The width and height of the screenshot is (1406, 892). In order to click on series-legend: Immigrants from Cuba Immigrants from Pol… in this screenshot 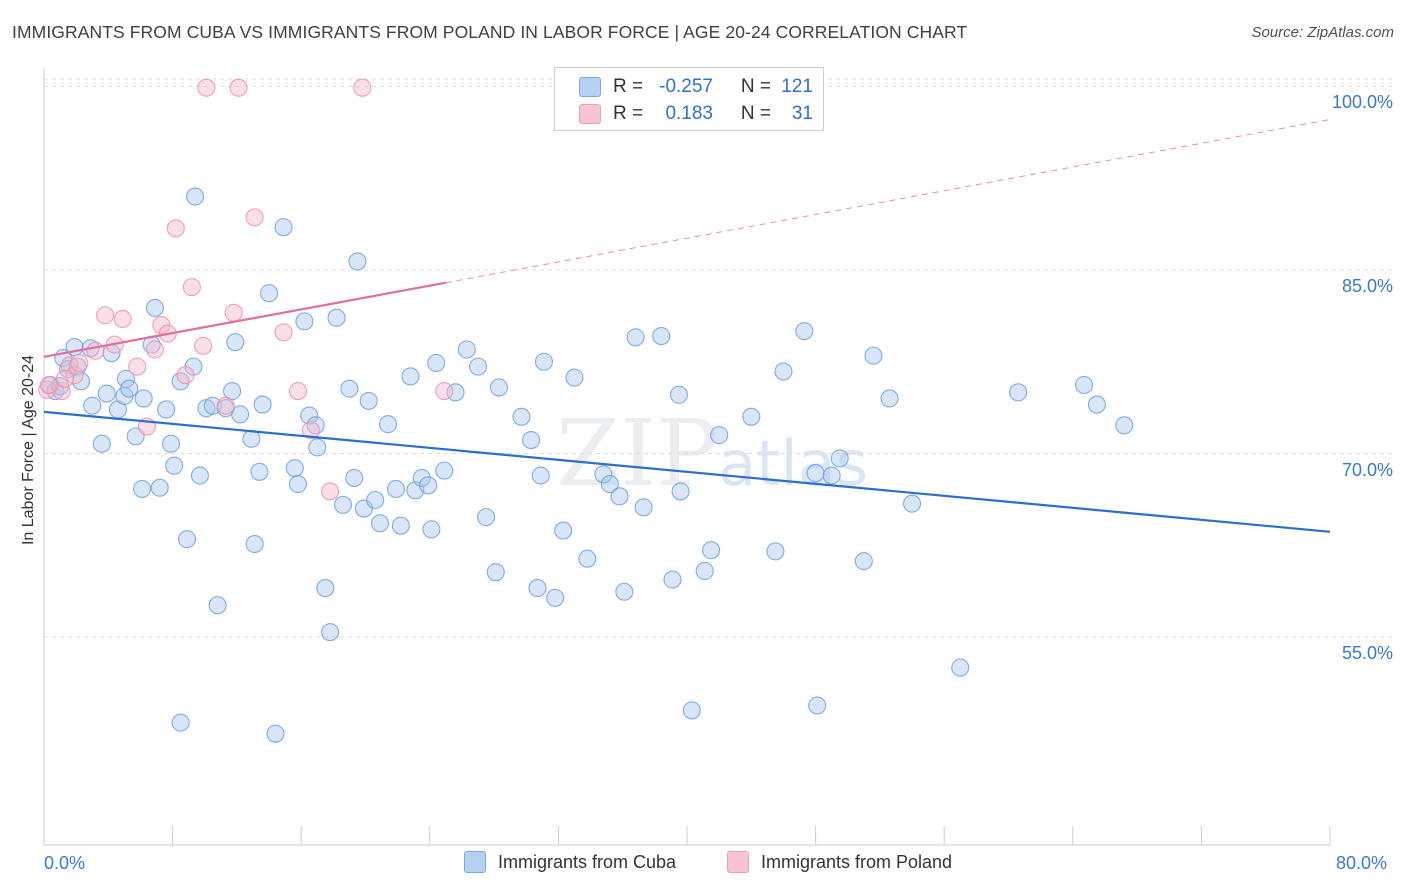, I will do `click(703, 864)`.